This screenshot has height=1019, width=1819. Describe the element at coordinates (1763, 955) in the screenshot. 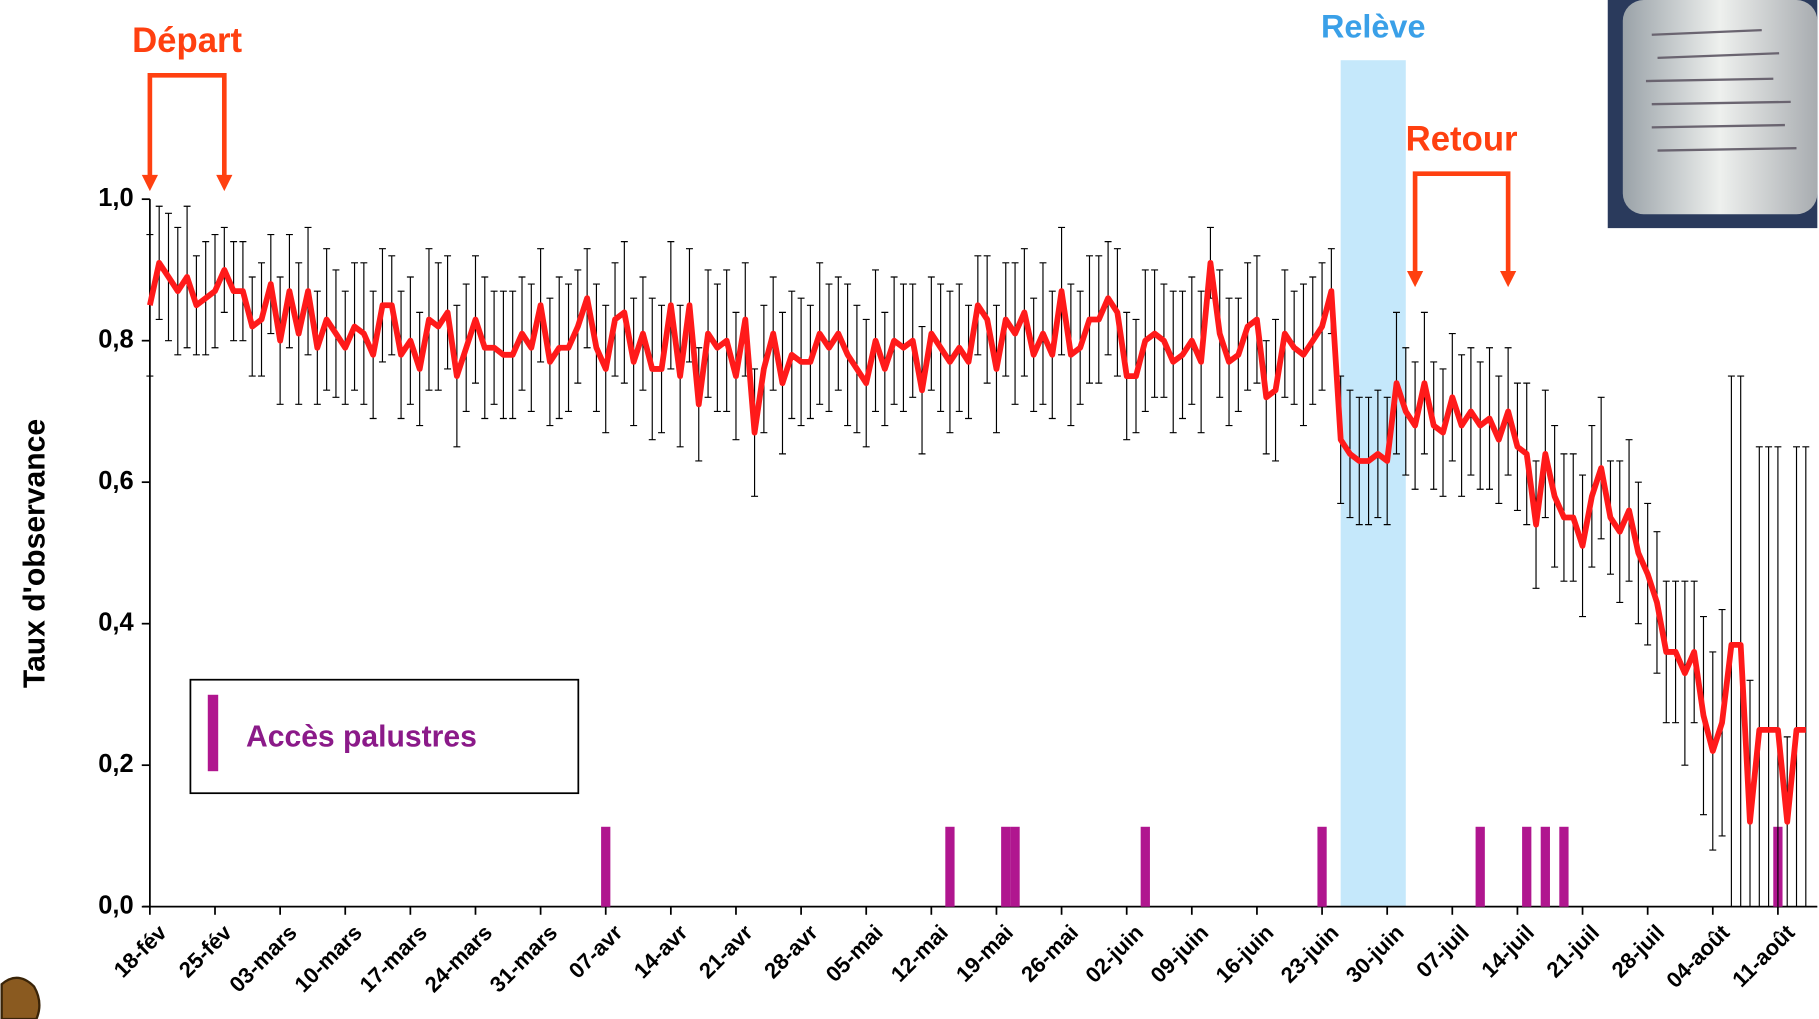

I see `x-tick-label: 11-août` at that location.